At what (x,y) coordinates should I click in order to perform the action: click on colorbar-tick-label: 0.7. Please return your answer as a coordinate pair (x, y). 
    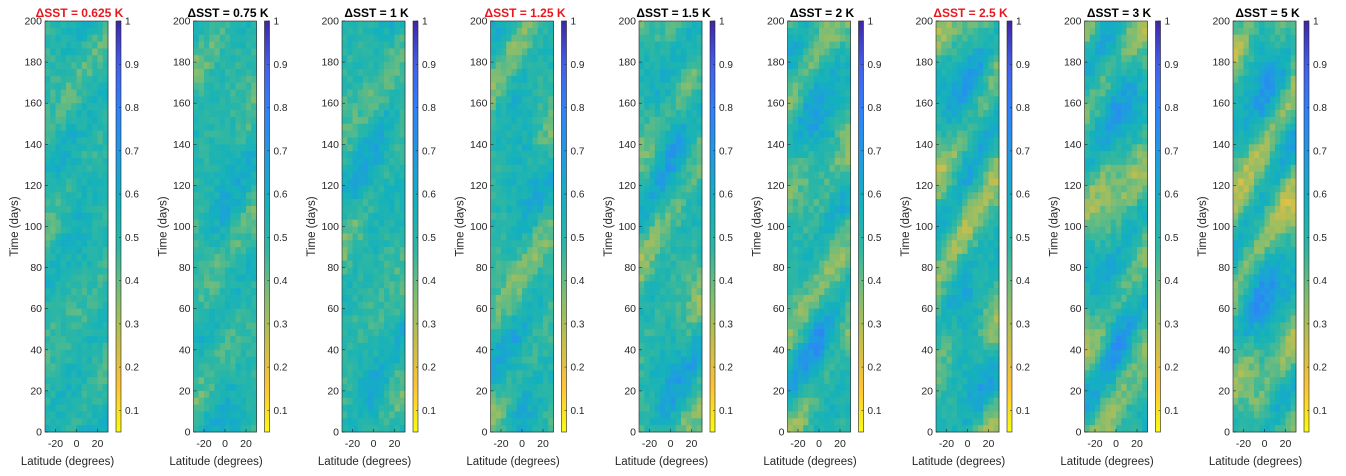
    Looking at the image, I should click on (875, 151).